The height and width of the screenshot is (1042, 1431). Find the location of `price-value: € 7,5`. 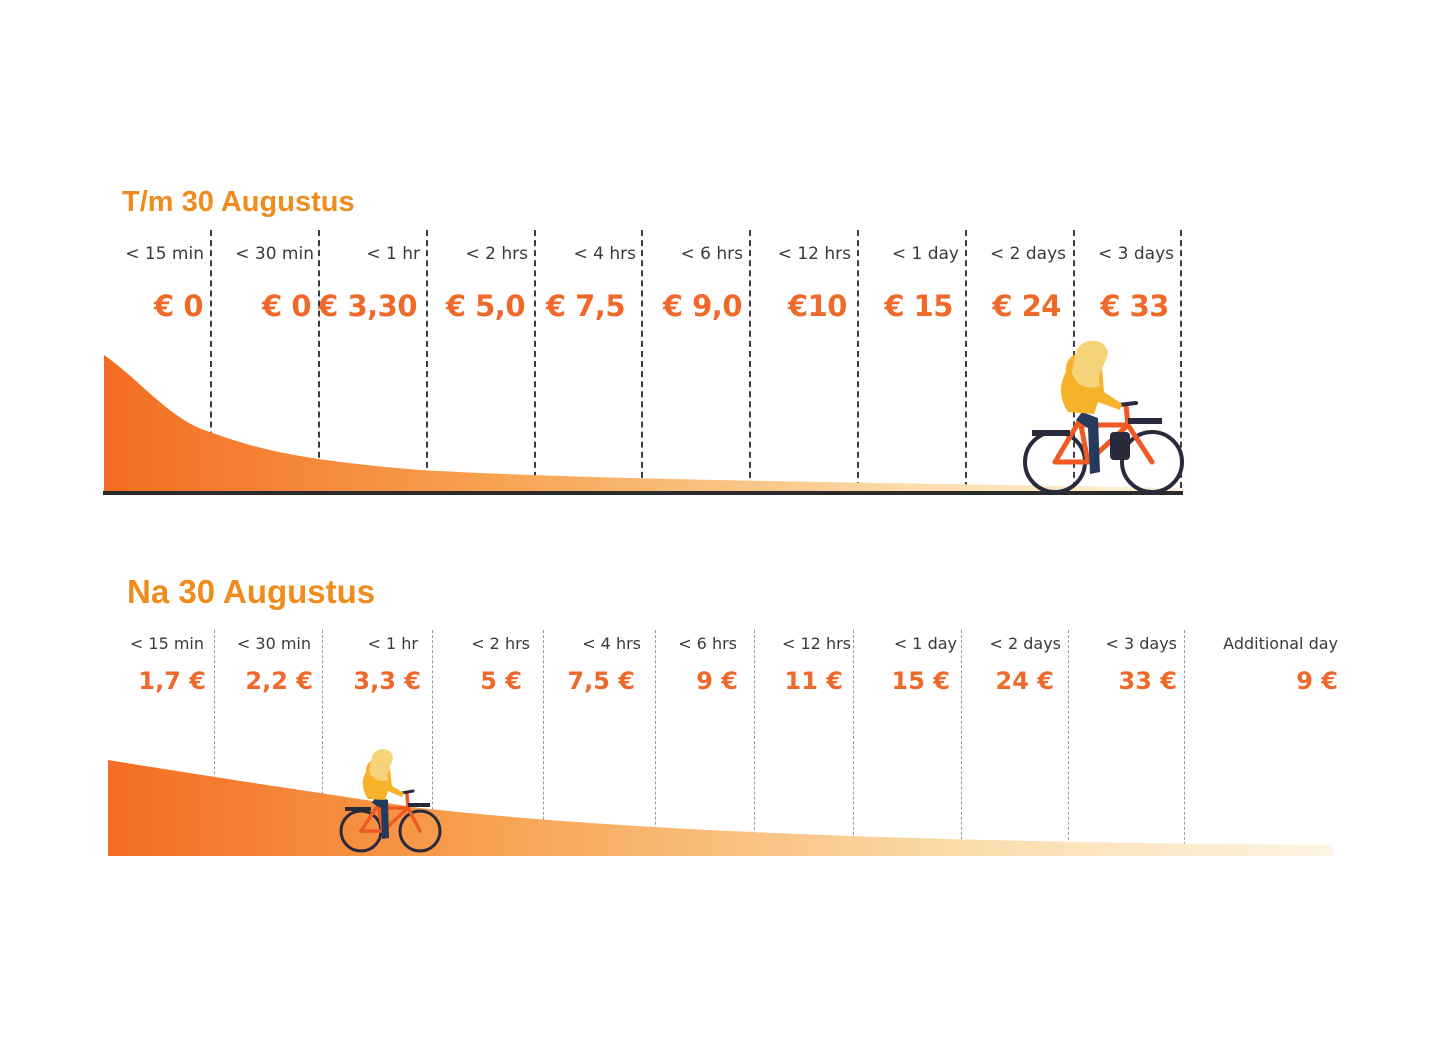

price-value: € 7,5 is located at coordinates (585, 306).